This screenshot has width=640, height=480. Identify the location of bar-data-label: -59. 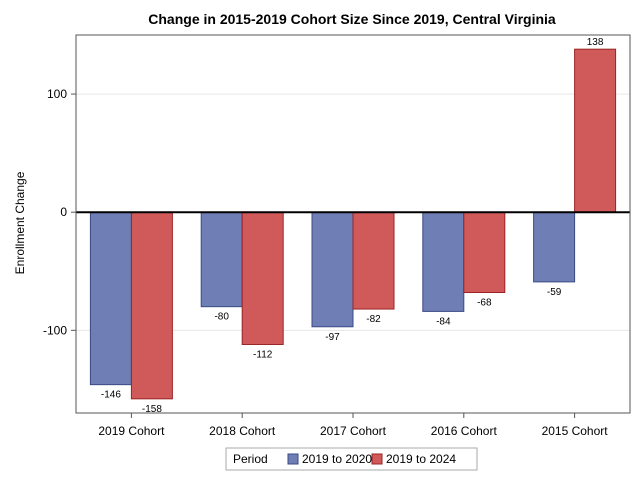
(554, 292).